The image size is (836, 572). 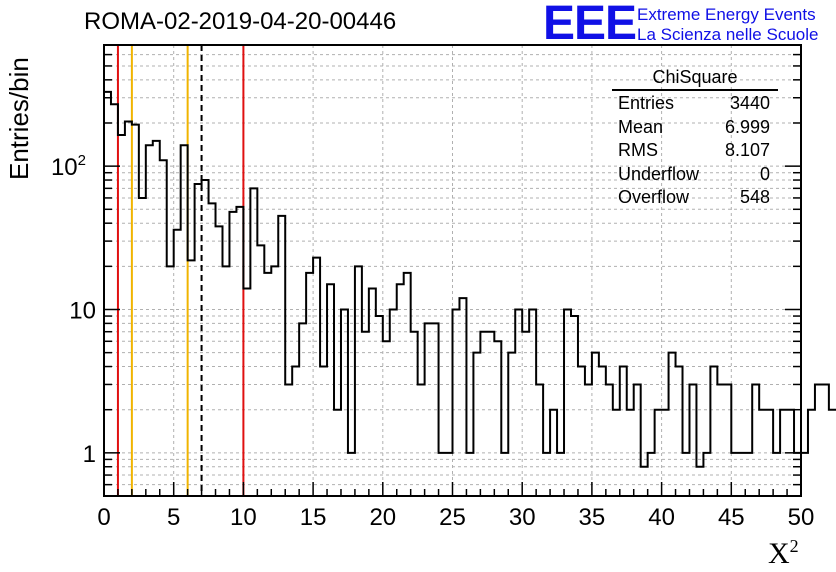 What do you see at coordinates (638, 150) in the screenshot?
I see `stats-label: RMS` at bounding box center [638, 150].